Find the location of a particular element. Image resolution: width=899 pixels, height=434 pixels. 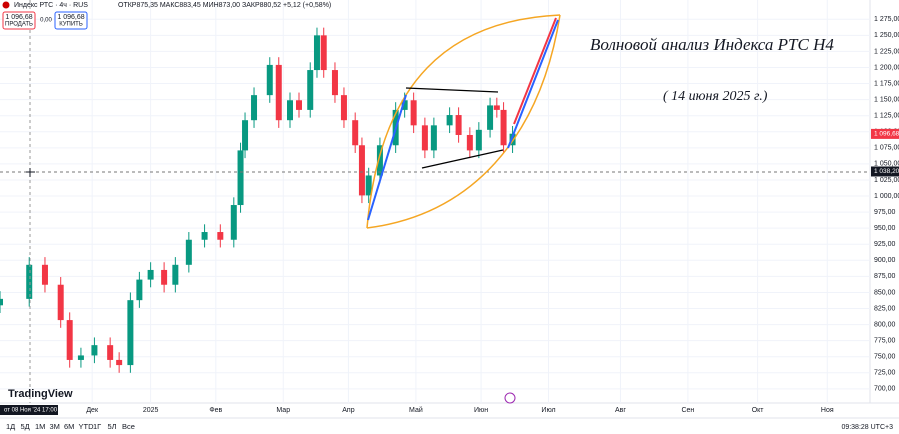

timeframe-button: 1Г is located at coordinates (97, 426).